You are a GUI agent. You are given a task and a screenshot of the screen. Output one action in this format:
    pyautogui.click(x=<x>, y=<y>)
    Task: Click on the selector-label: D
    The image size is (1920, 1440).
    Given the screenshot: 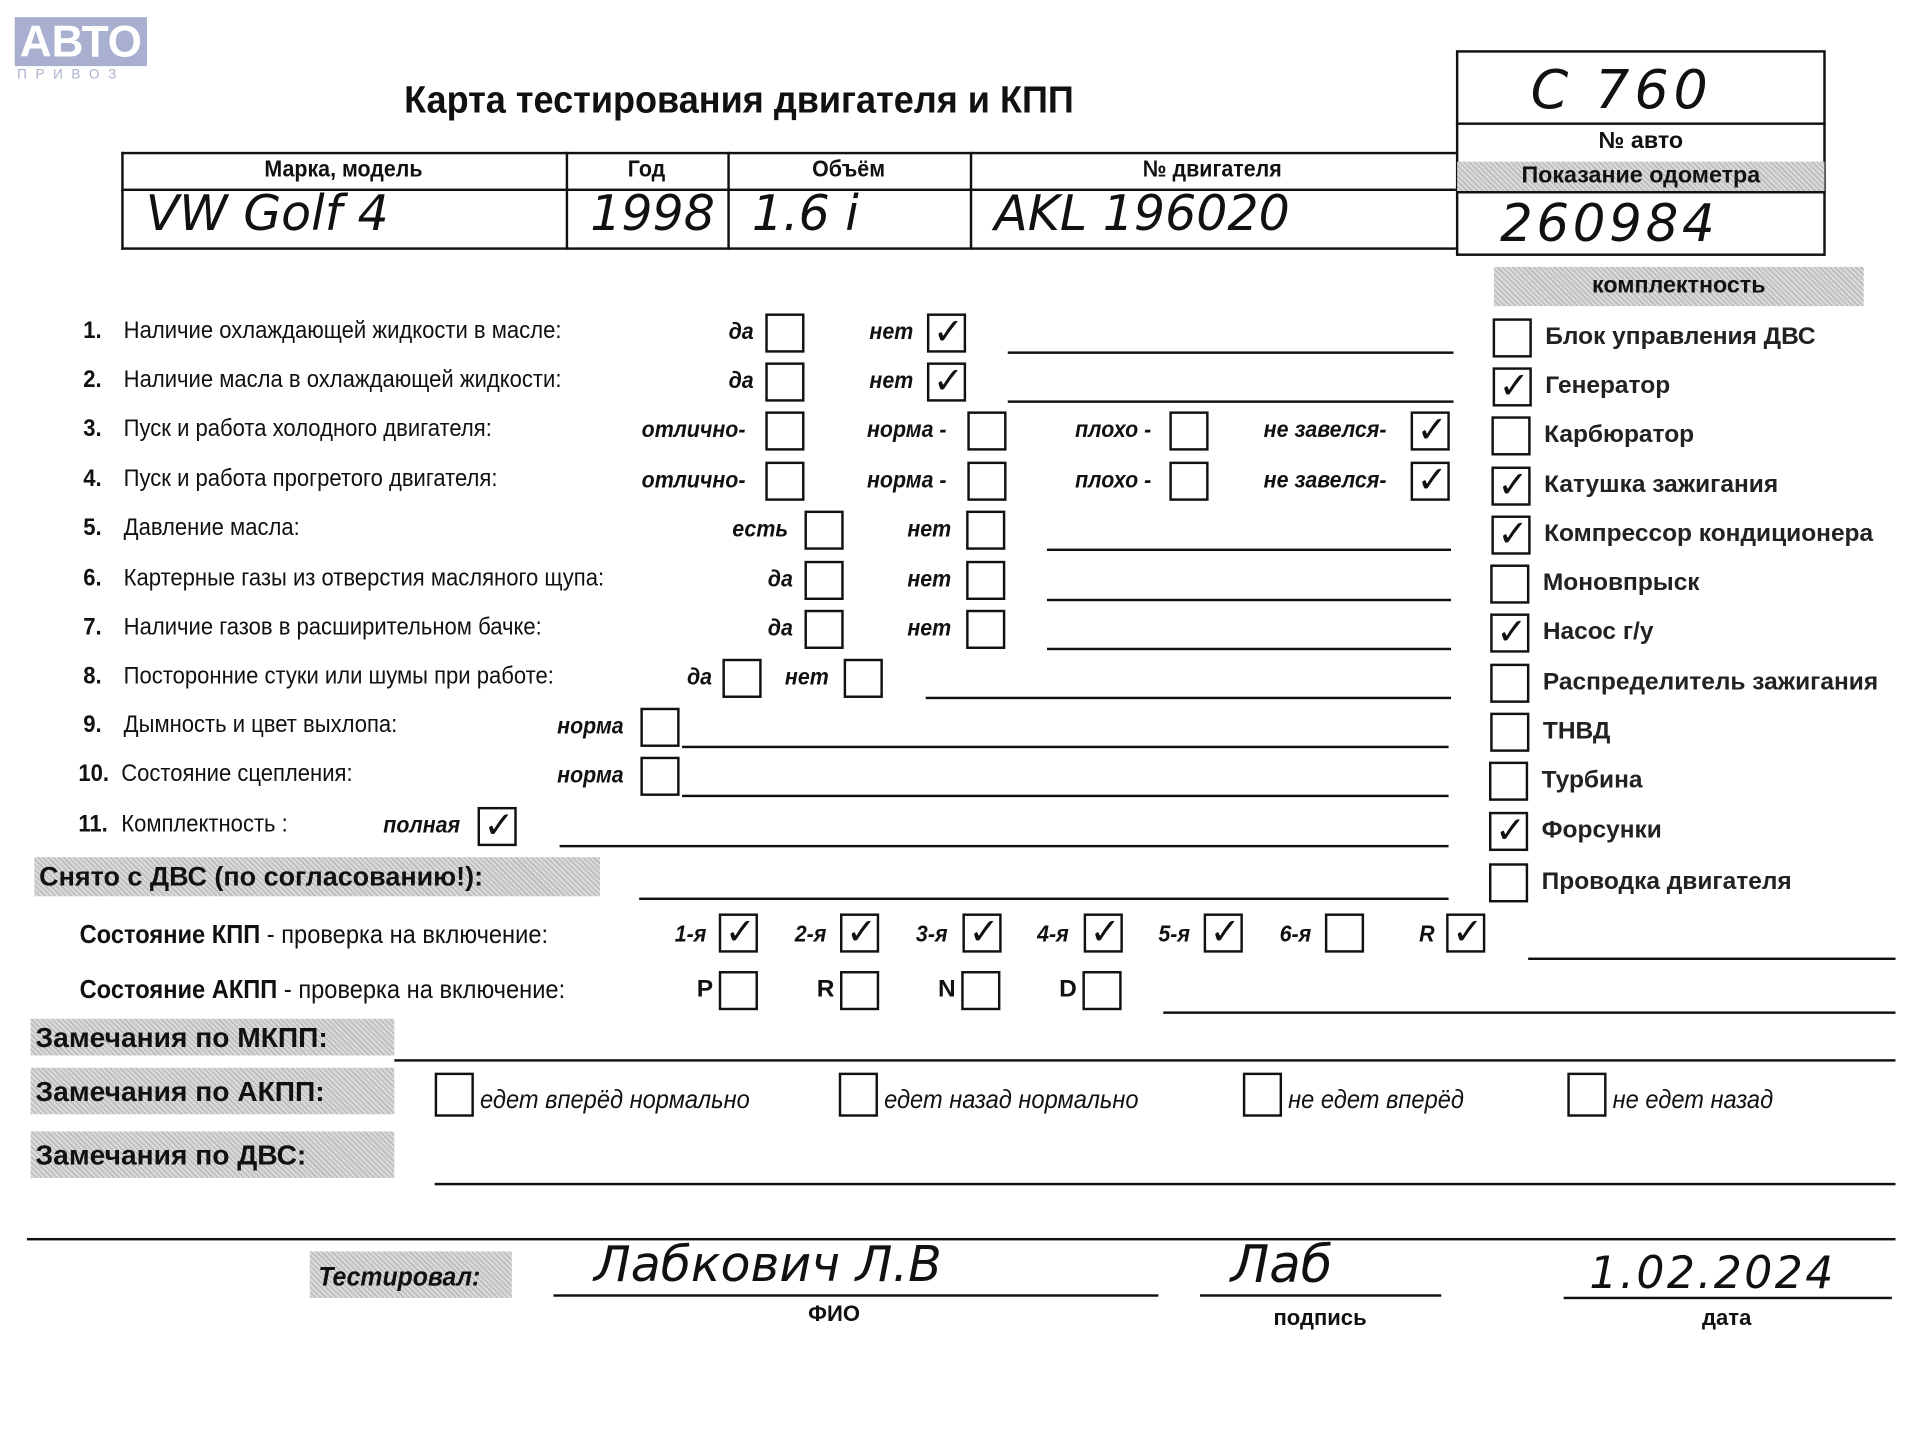 What is the action you would take?
    pyautogui.click(x=1068, y=989)
    